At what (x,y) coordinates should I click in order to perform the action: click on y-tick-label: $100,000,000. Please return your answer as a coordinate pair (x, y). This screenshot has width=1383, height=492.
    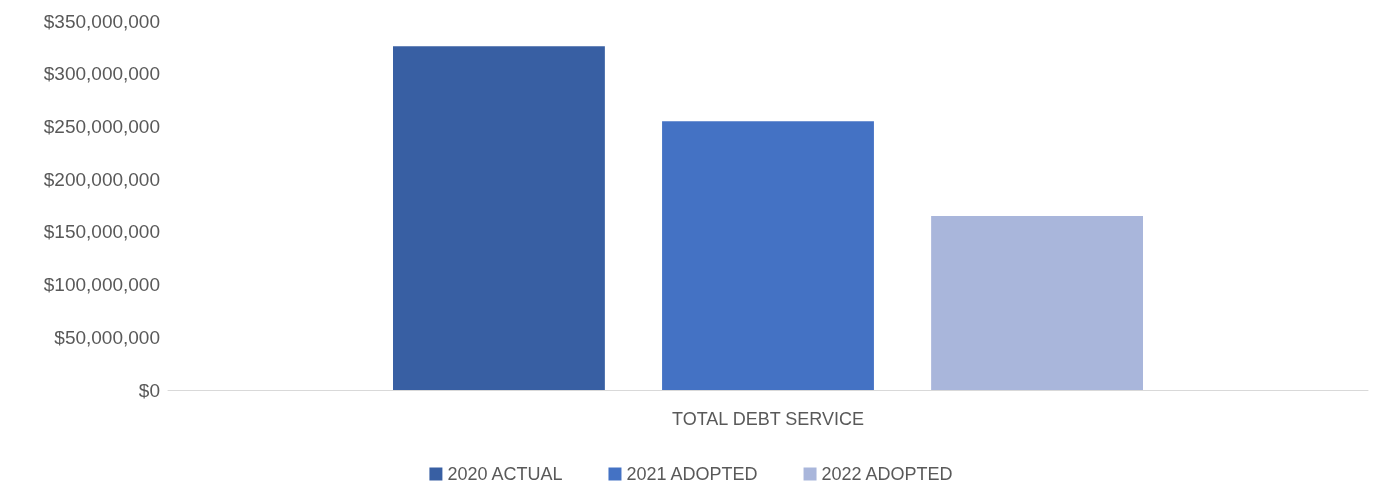
    Looking at the image, I should click on (101, 285).